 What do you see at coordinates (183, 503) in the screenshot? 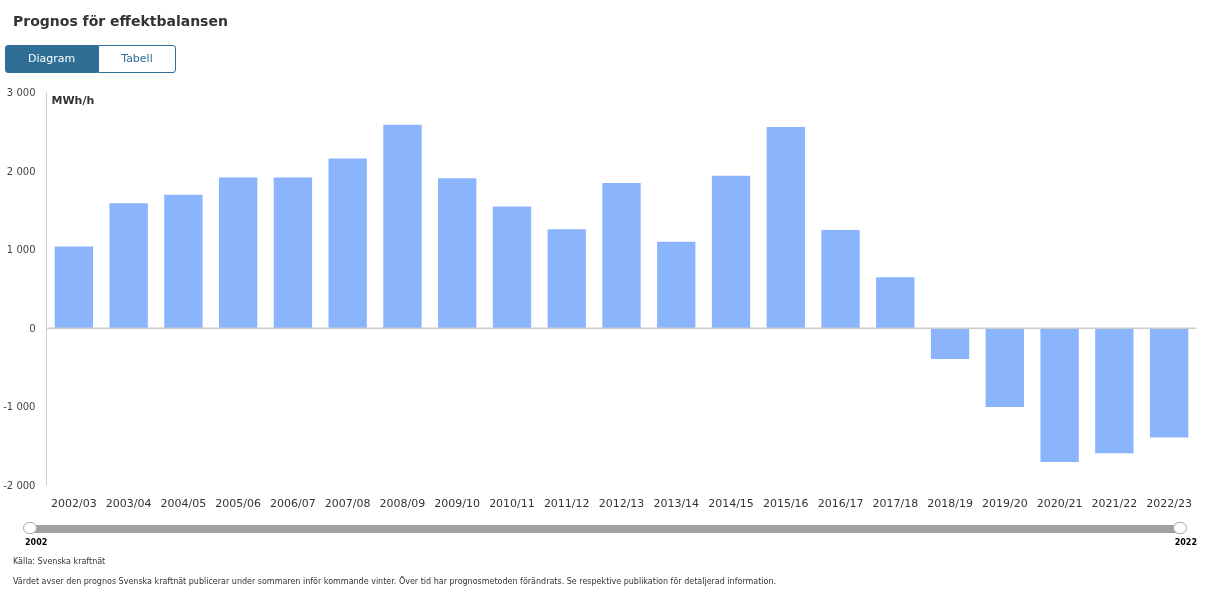
I see `x-tick-label: 2004/05` at bounding box center [183, 503].